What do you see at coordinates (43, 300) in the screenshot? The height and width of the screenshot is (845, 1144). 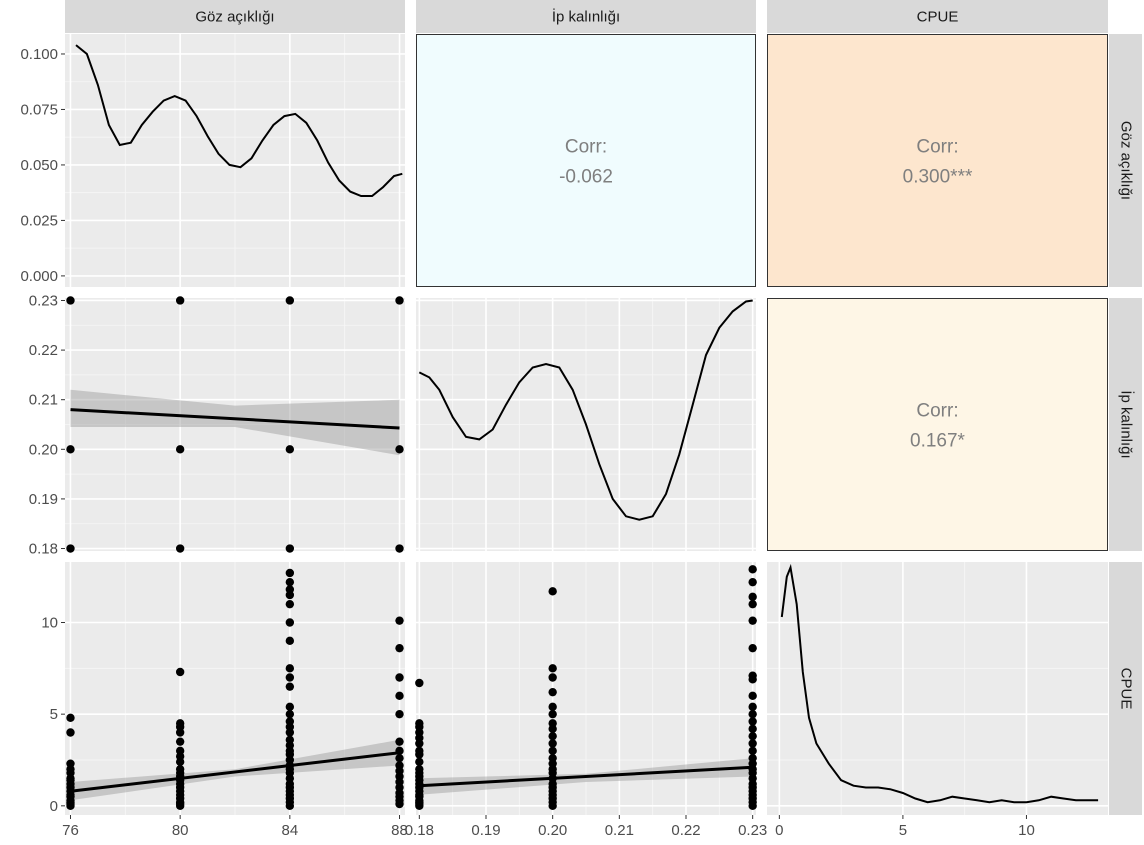 I see `y-axis-row2-tick-label: 0.23` at bounding box center [43, 300].